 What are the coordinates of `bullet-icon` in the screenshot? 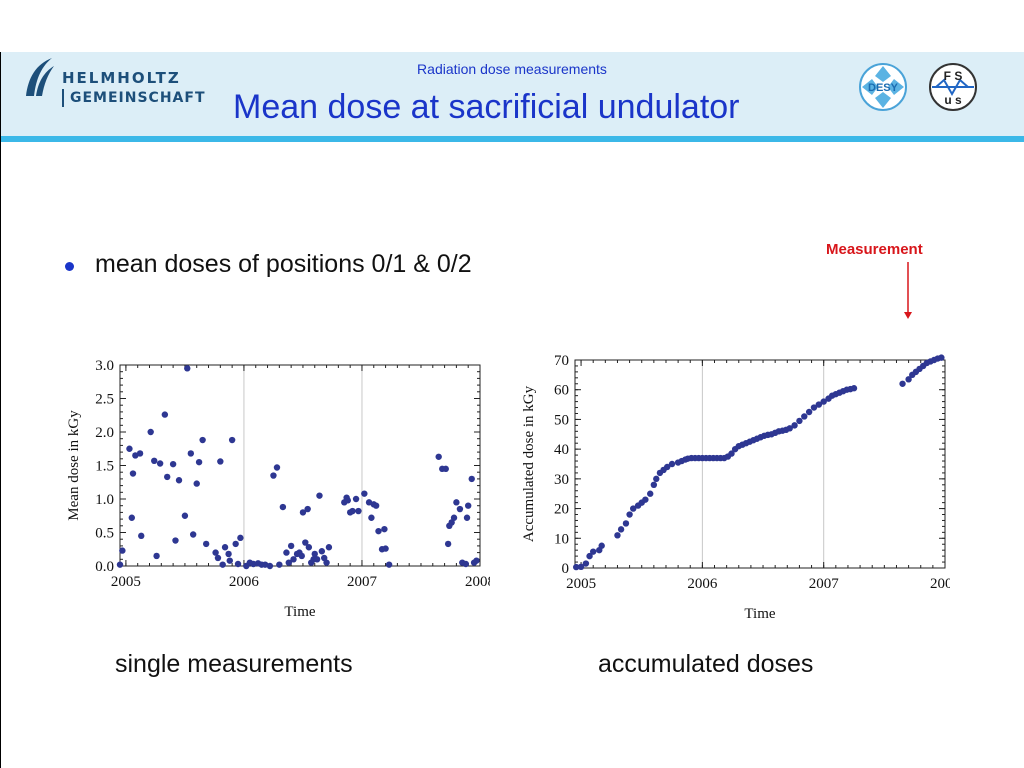 It's located at (69, 266).